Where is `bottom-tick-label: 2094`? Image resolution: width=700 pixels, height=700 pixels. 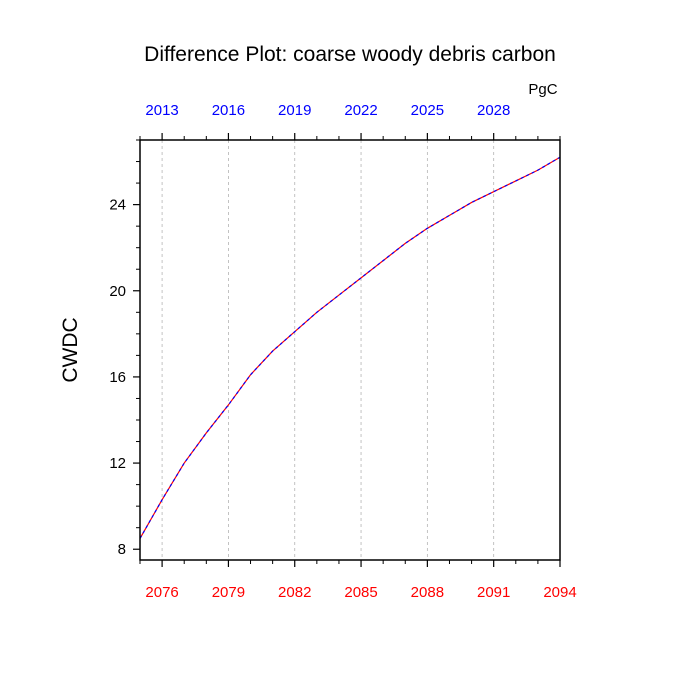
bottom-tick-label: 2094 is located at coordinates (559, 592).